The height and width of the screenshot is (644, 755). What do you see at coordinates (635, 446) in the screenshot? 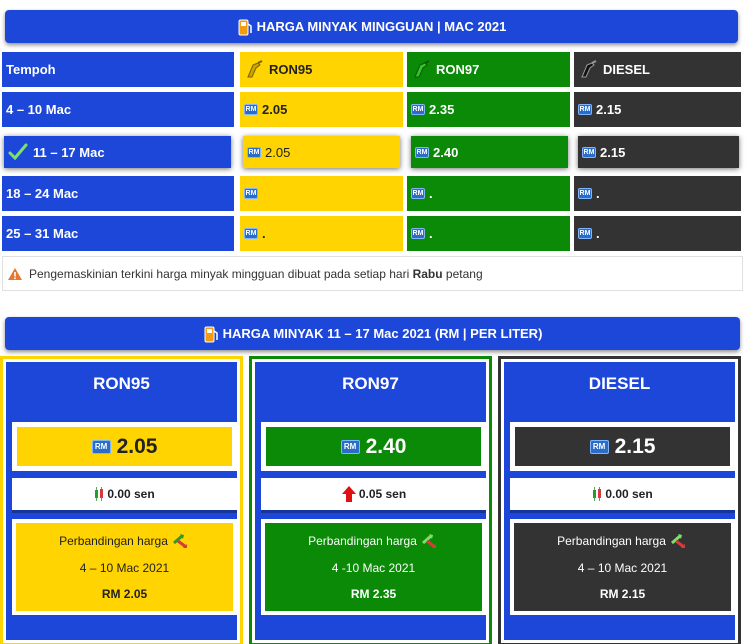
I see `price-value: 2.15` at bounding box center [635, 446].